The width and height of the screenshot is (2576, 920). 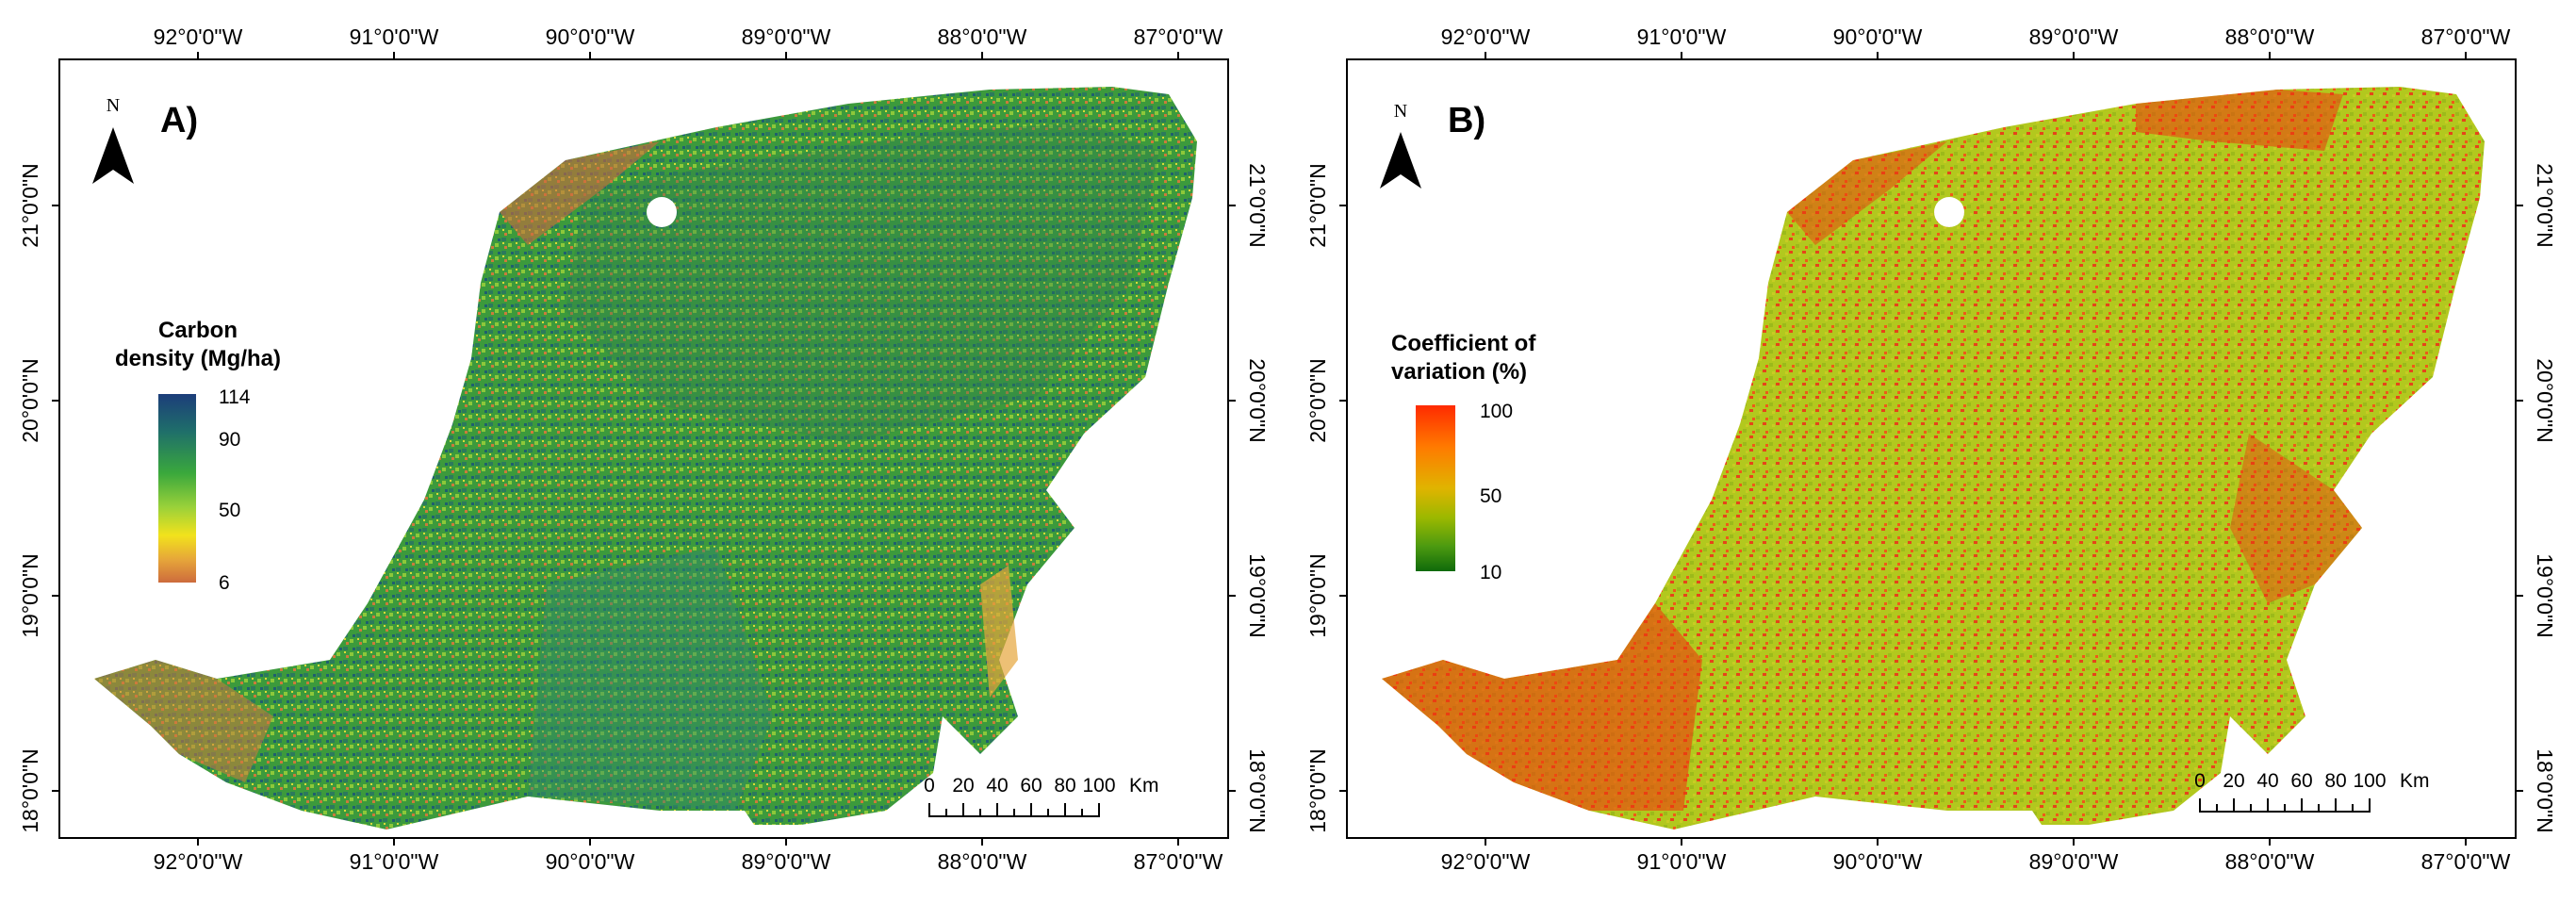 I want to click on legend-min: 10, so click(x=1490, y=573).